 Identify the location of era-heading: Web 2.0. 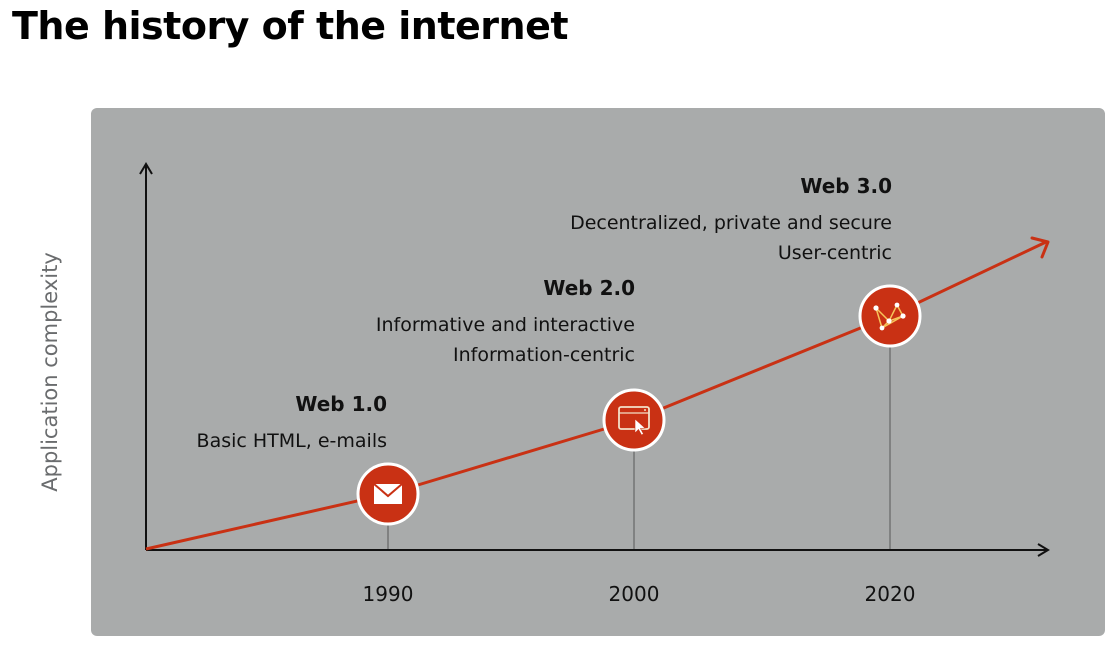
(589, 288).